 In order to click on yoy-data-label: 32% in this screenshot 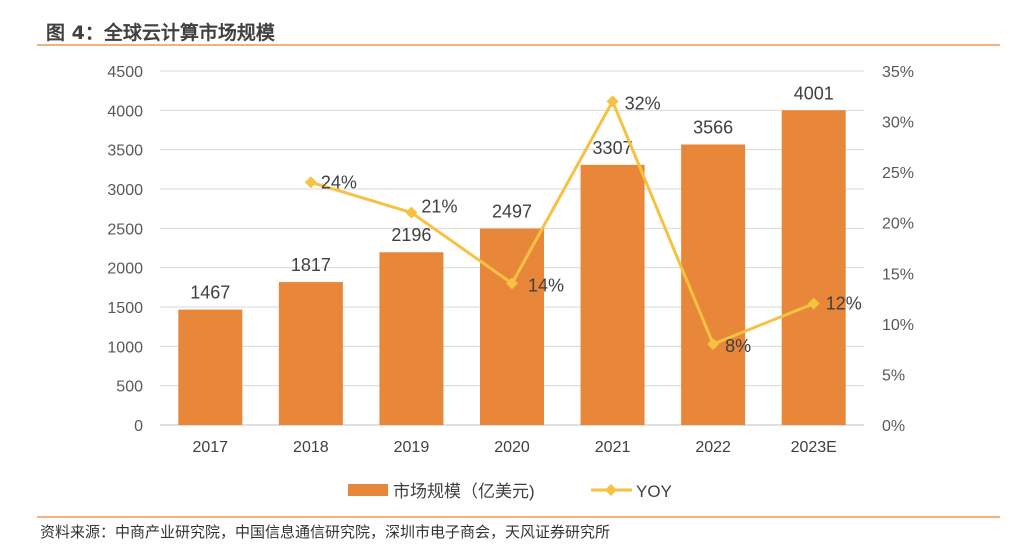, I will do `click(643, 103)`.